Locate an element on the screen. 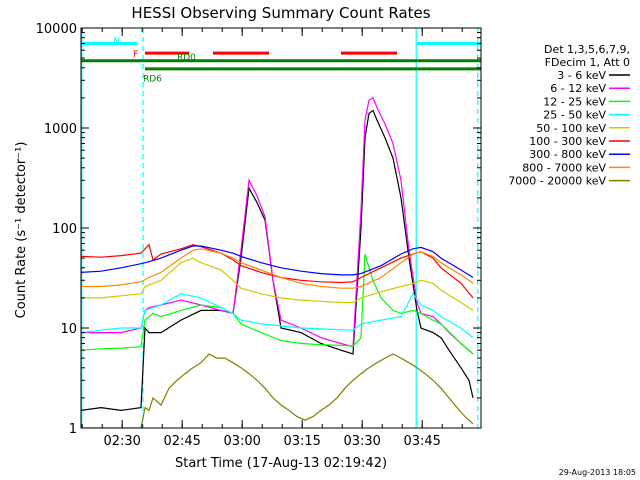 This screenshot has width=640, height=480. x-tick-label-1: 02:45 is located at coordinates (181, 441).